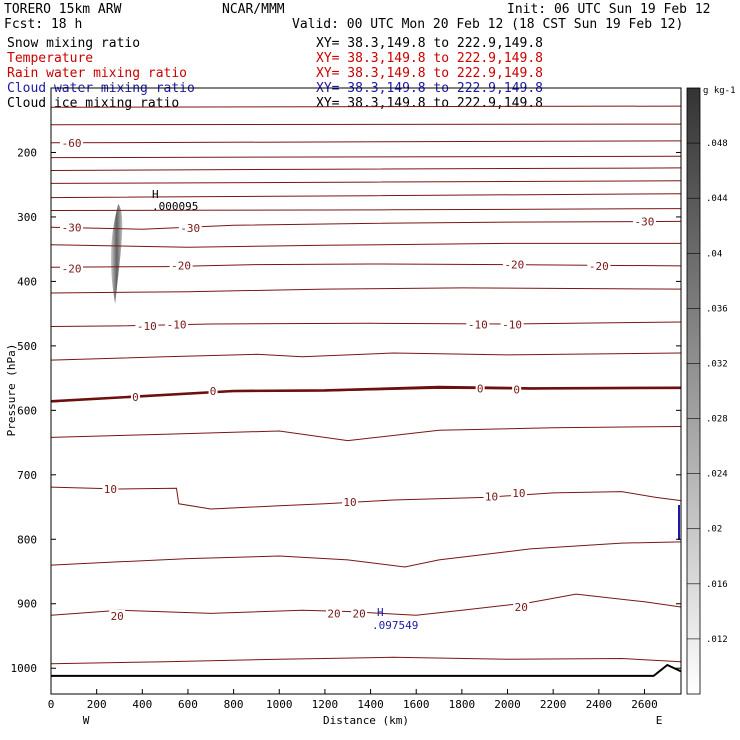  Describe the element at coordinates (51, 704) in the screenshot. I see `x-tick-label: 0` at that location.